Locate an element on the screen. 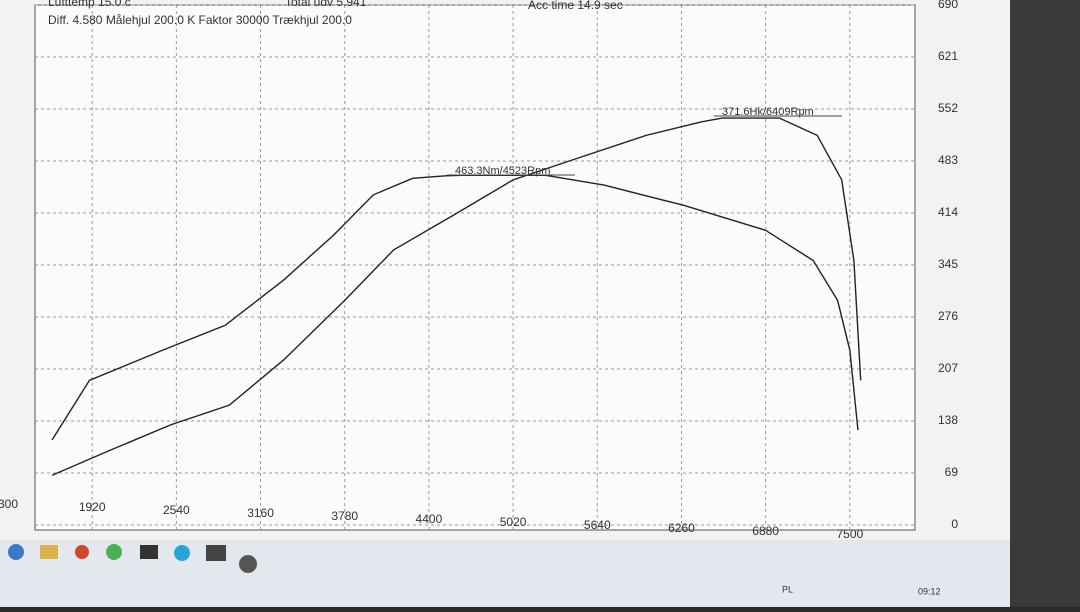 The width and height of the screenshot is (1080, 612). x-tick-label: 3780 is located at coordinates (344, 516).